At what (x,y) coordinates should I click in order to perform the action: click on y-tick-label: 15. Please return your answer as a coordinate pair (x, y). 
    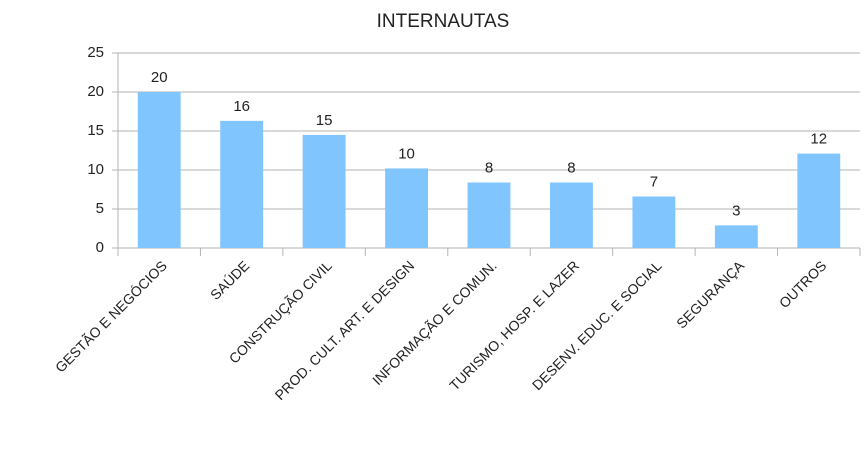
    Looking at the image, I should click on (95, 130).